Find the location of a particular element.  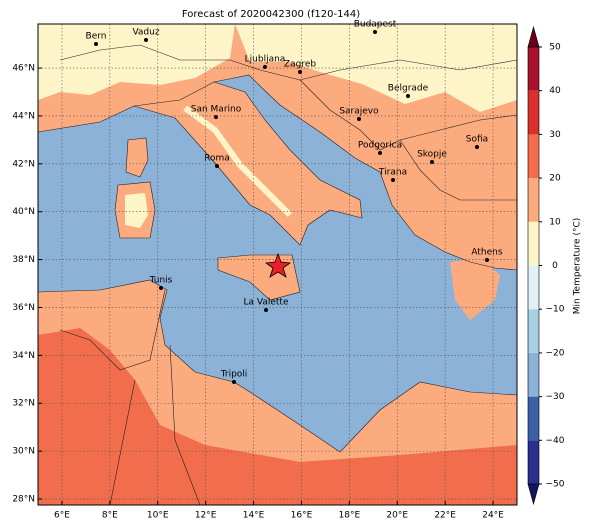

x-tick-label: 24°E is located at coordinates (493, 516).